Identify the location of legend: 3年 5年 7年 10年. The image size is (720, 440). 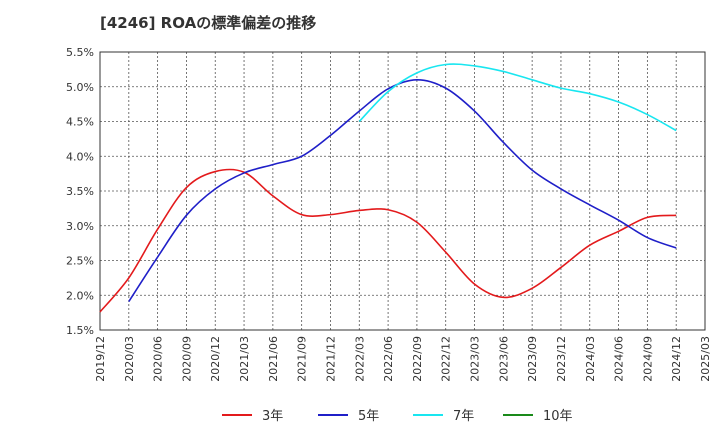
(397, 416).